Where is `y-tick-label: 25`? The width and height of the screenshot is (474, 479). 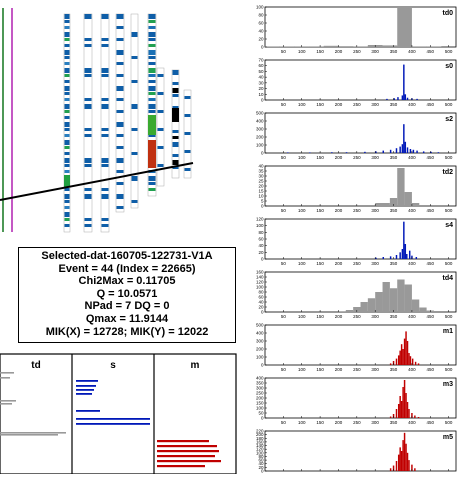
y-tick-label: 25 is located at coordinates (261, 181).